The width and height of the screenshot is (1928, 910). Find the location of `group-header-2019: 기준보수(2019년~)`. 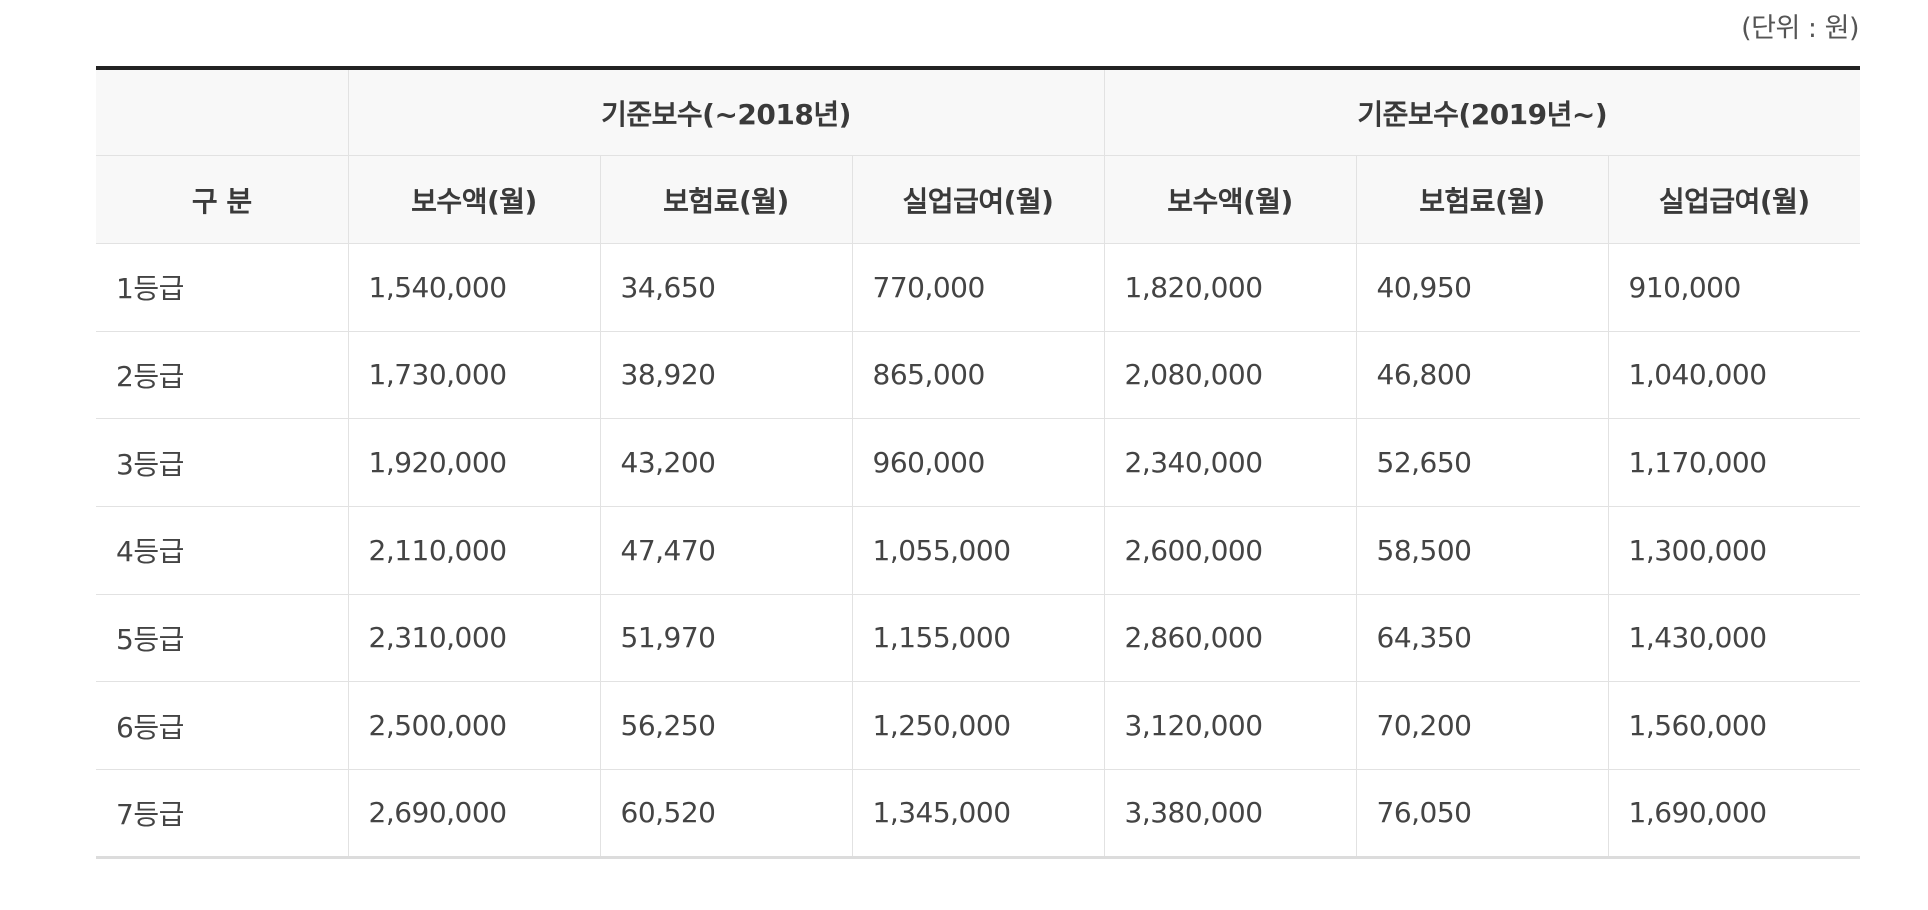

group-header-2019: 기준보수(2019년~) is located at coordinates (1482, 112).